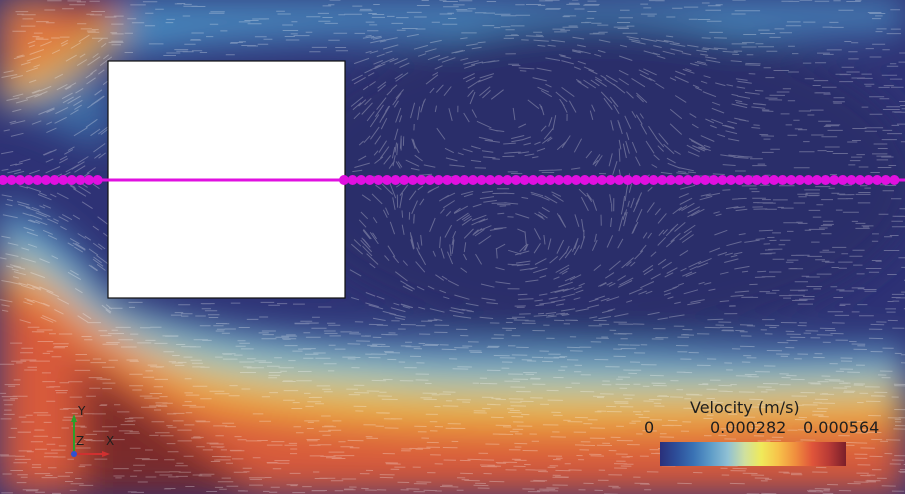 The height and width of the screenshot is (494, 905). What do you see at coordinates (80, 441) in the screenshot?
I see `axis-z-label: Z` at bounding box center [80, 441].